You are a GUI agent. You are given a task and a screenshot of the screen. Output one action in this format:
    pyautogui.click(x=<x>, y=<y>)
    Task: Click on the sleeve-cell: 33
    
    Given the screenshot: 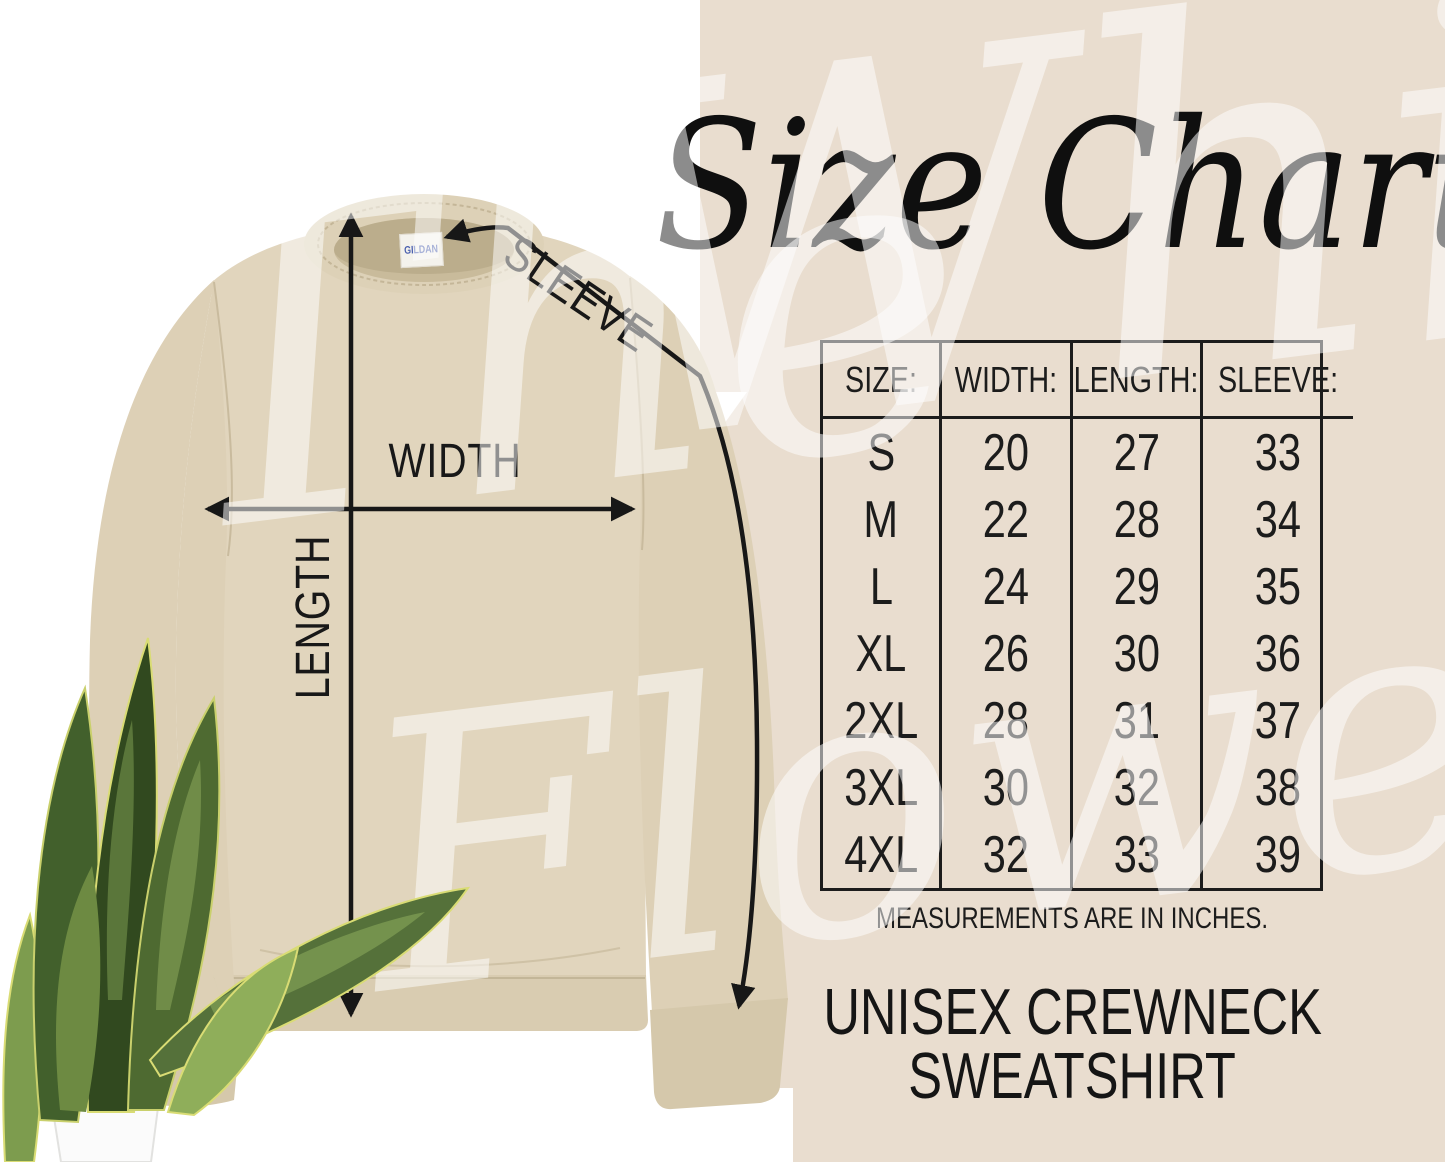 What is the action you would take?
    pyautogui.click(x=1276, y=452)
    